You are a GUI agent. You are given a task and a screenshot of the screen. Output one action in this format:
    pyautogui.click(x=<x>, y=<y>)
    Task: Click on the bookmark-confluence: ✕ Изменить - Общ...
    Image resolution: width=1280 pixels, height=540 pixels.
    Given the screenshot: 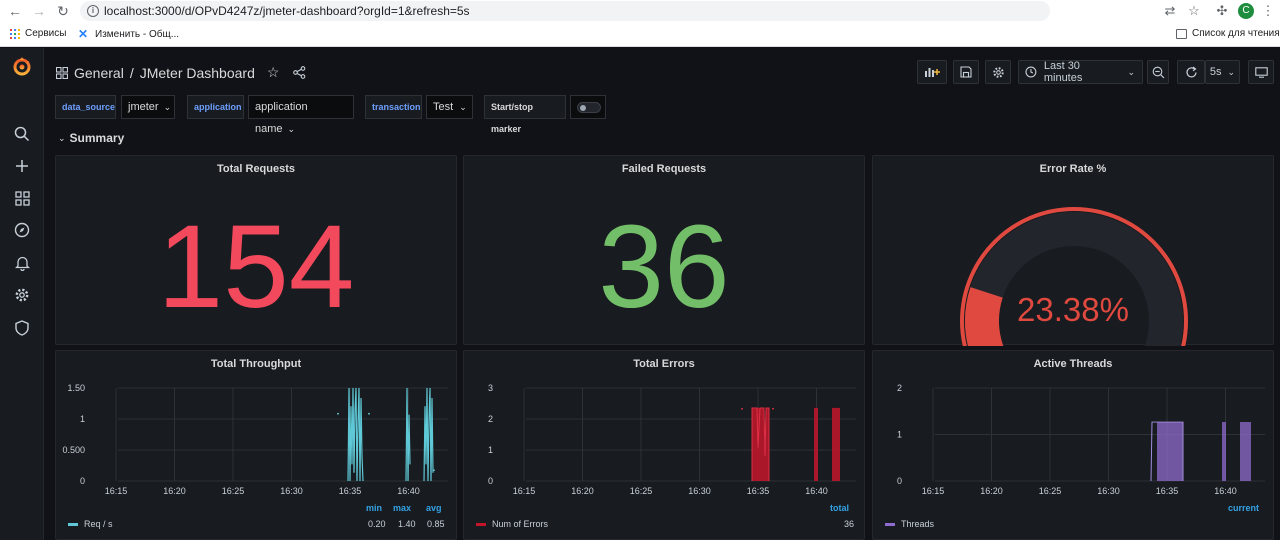 What is the action you would take?
    pyautogui.click(x=128, y=34)
    